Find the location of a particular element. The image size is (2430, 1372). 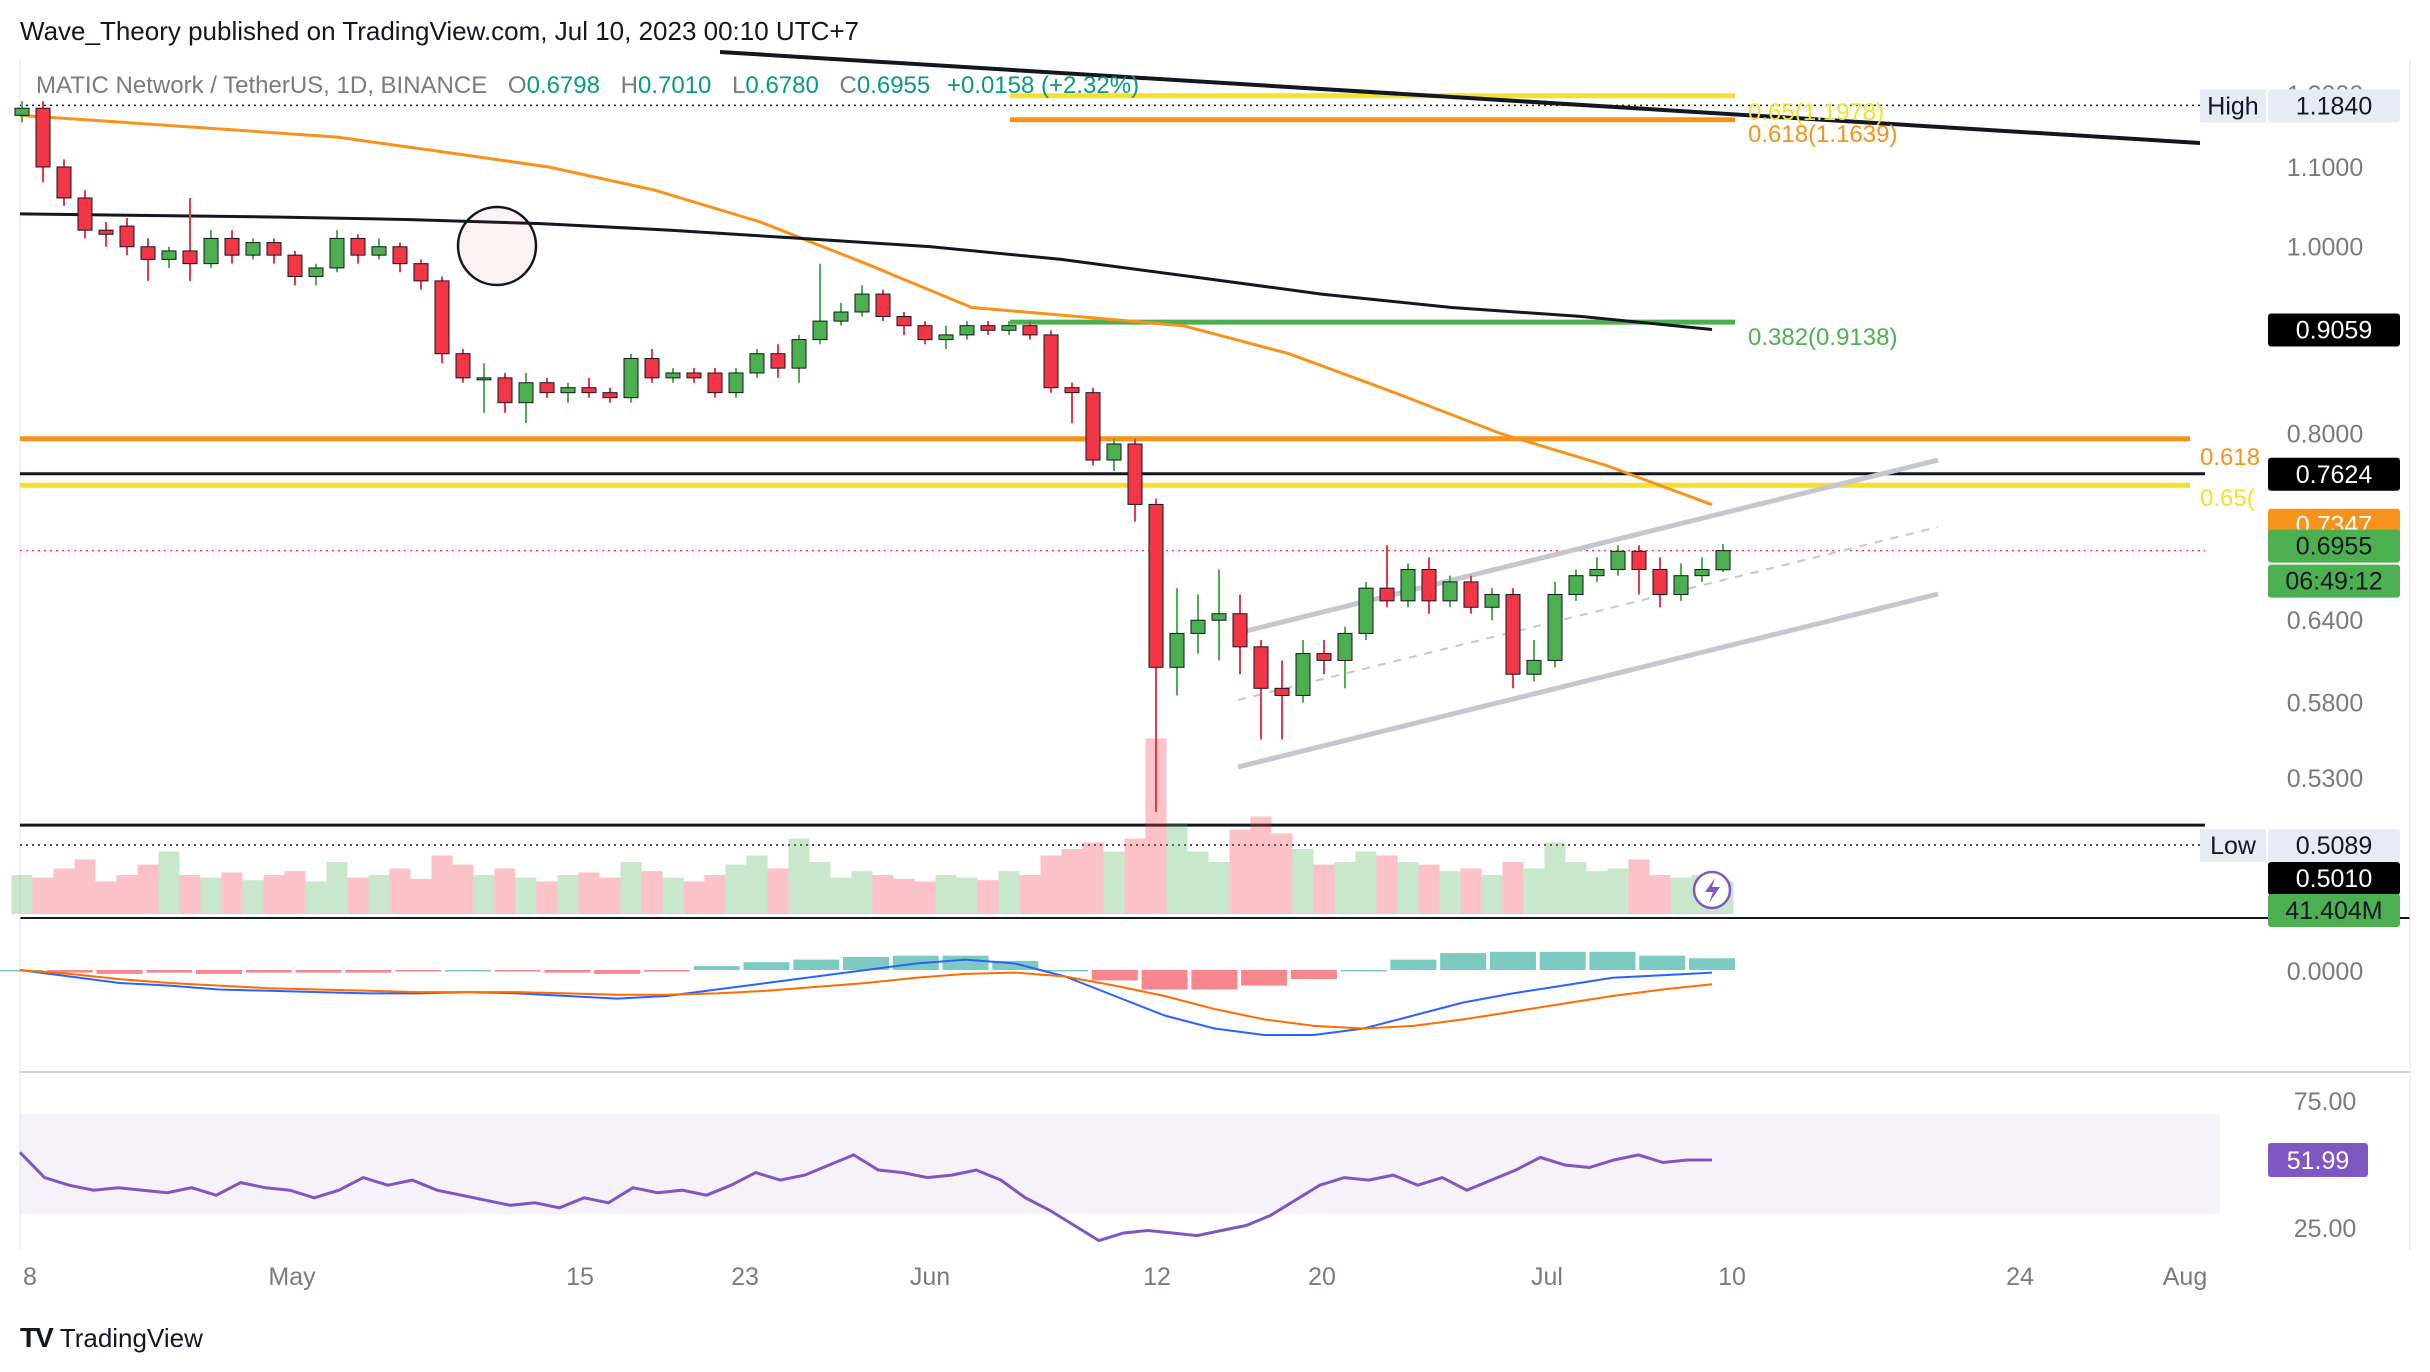

rsi-line is located at coordinates (865, 1197).